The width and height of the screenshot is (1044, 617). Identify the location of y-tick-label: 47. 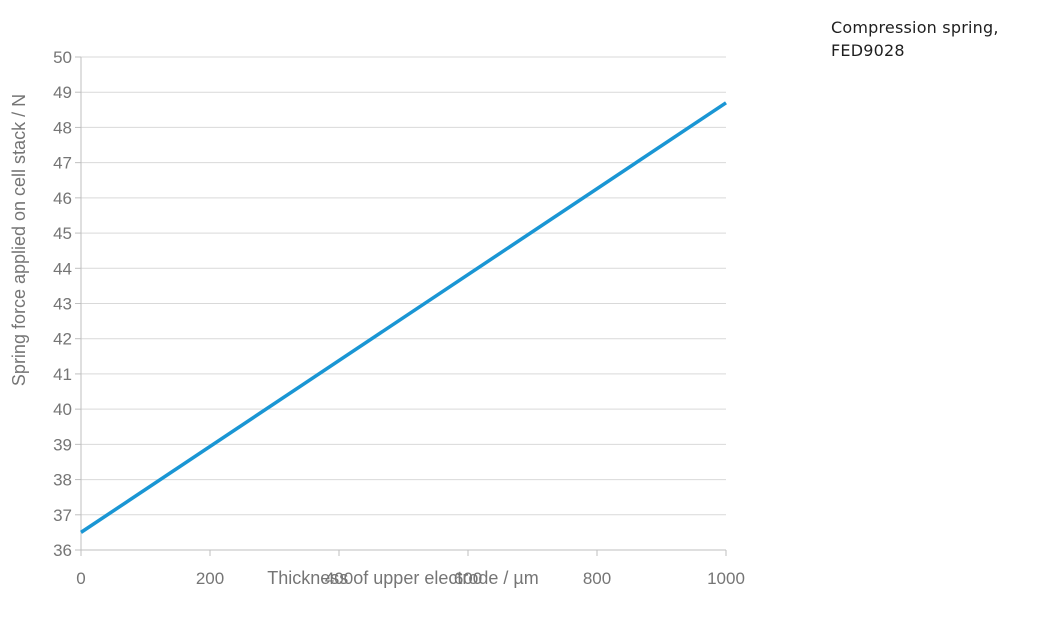
(62, 163).